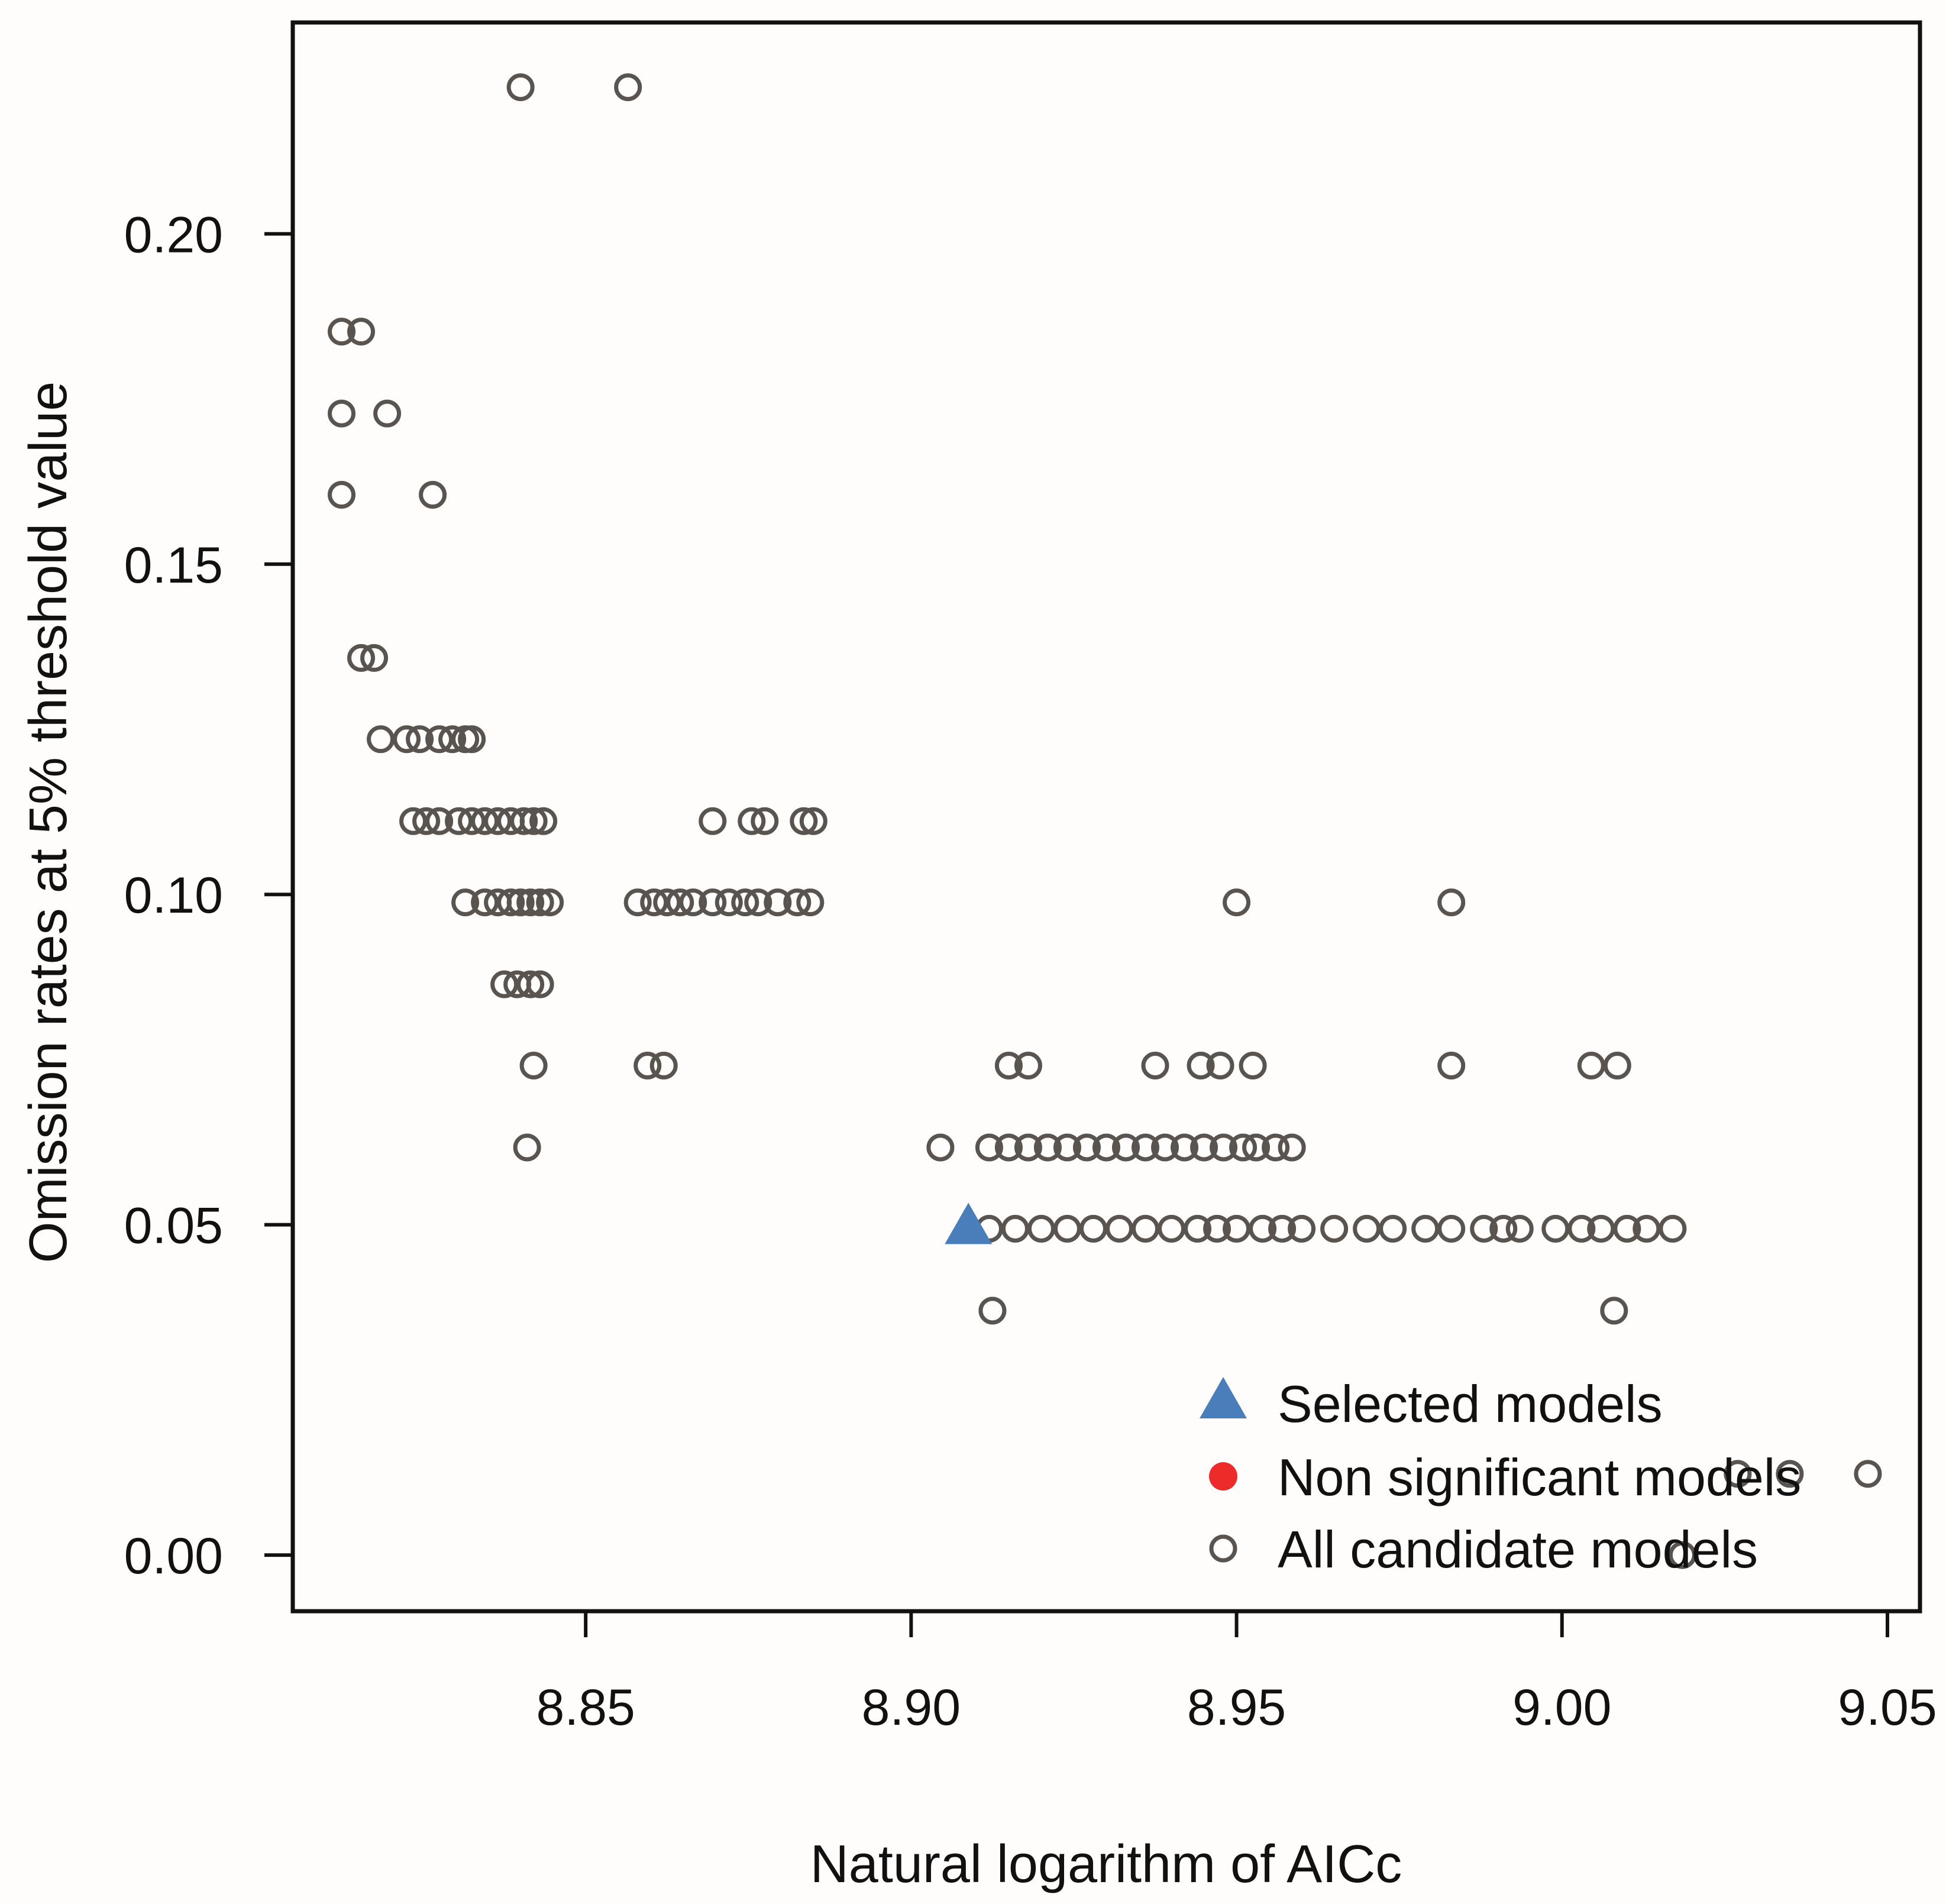 The image size is (1946, 1904). Describe the element at coordinates (911, 1707) in the screenshot. I see `x-tick-label: 8.90` at that location.